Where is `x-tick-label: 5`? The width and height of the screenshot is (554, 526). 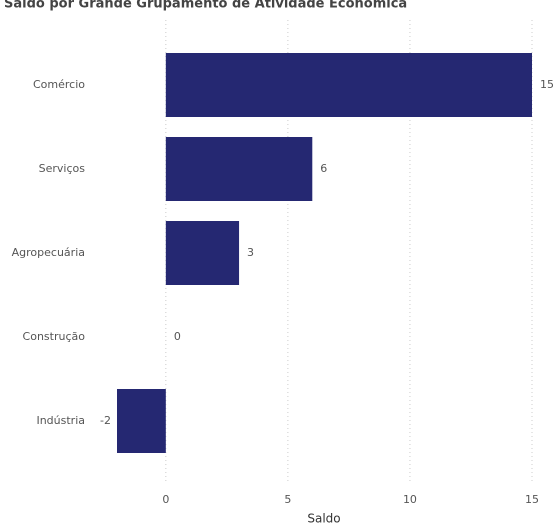
x-tick-label: 5 is located at coordinates (287, 499).